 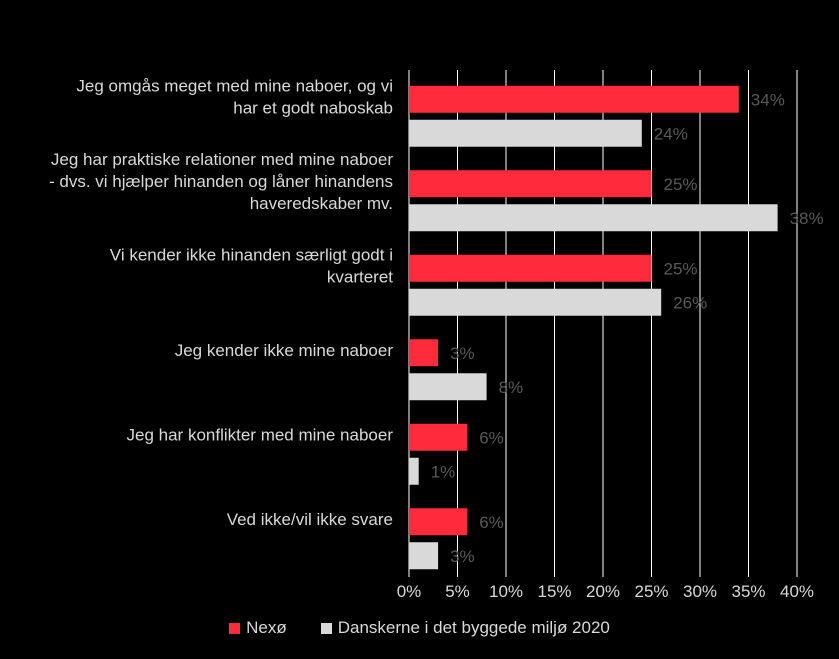 What do you see at coordinates (457, 591) in the screenshot?
I see `x-tick-label-1: 5%` at bounding box center [457, 591].